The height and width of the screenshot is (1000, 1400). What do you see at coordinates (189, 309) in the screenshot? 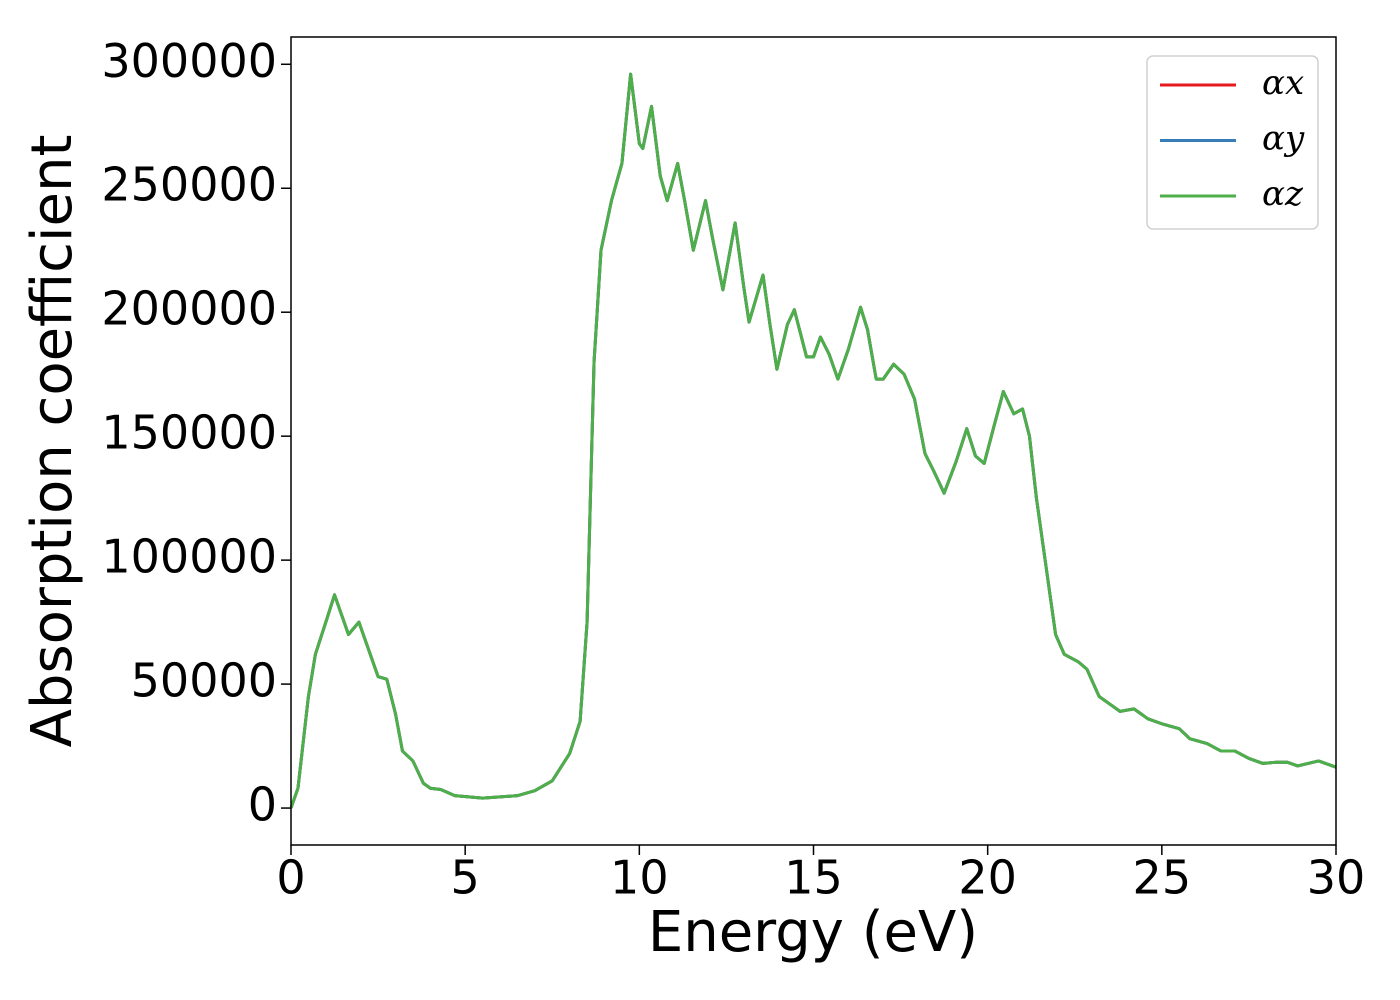
I see `y-tick-label: 200000` at bounding box center [189, 309].